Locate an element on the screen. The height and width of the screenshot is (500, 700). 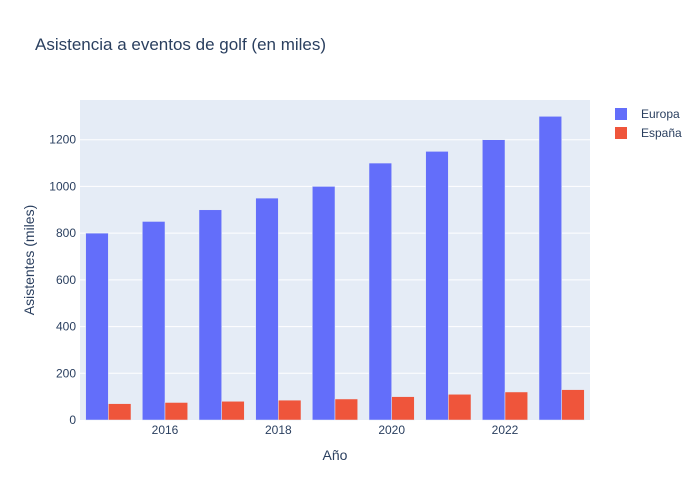
bar-europa-2023 is located at coordinates (550, 268).